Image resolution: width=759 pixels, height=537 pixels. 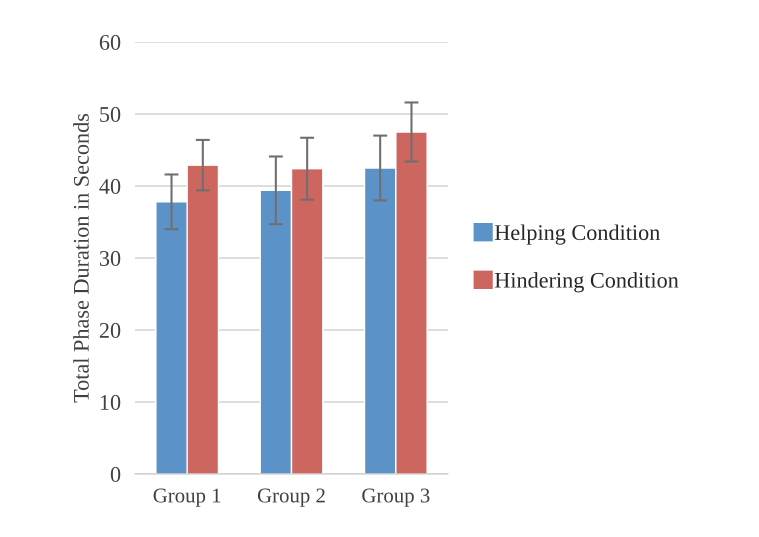 What do you see at coordinates (396, 497) in the screenshot?
I see `x-tick-label: Group 3` at bounding box center [396, 497].